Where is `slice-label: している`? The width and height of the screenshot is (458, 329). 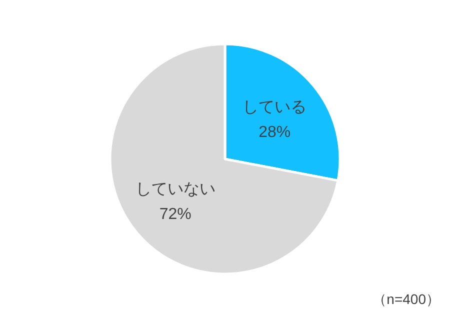
slice-label: している is located at coordinates (274, 107).